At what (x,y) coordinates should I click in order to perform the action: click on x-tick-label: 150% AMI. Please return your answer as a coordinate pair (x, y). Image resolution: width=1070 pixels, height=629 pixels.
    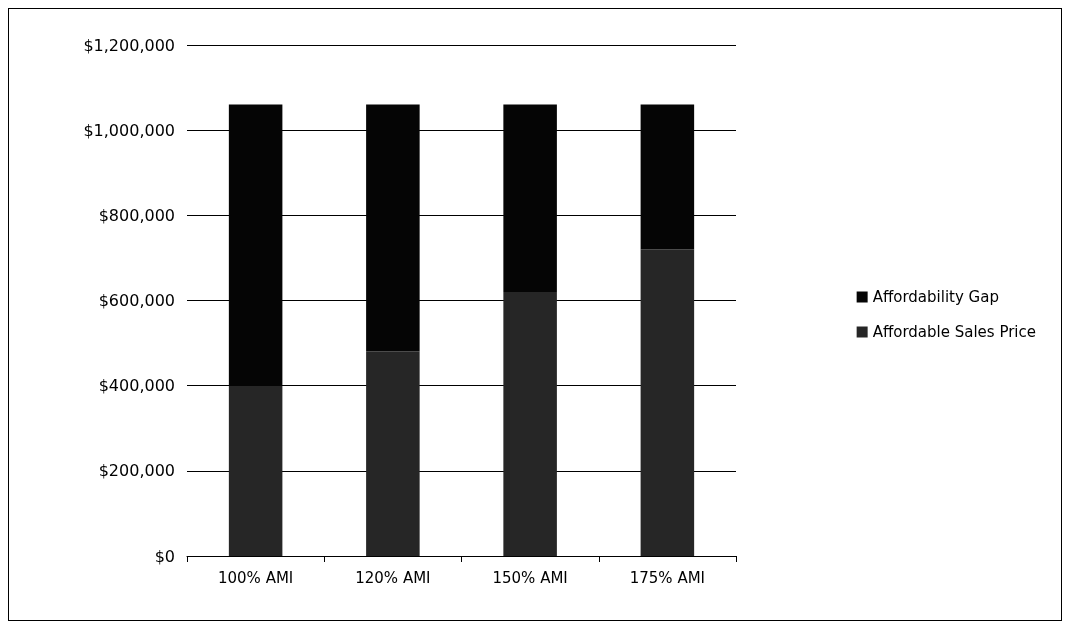
    Looking at the image, I should click on (530, 577).